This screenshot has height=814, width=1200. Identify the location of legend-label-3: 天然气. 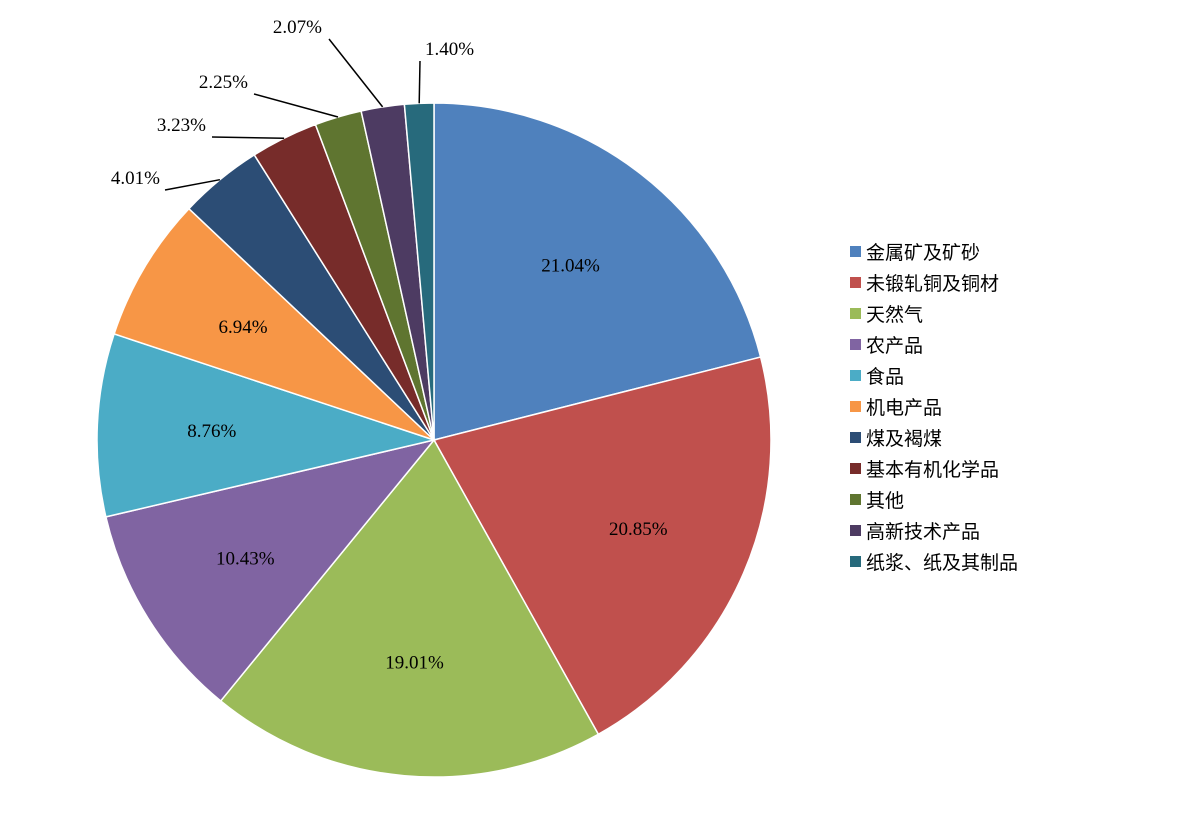
(894, 315).